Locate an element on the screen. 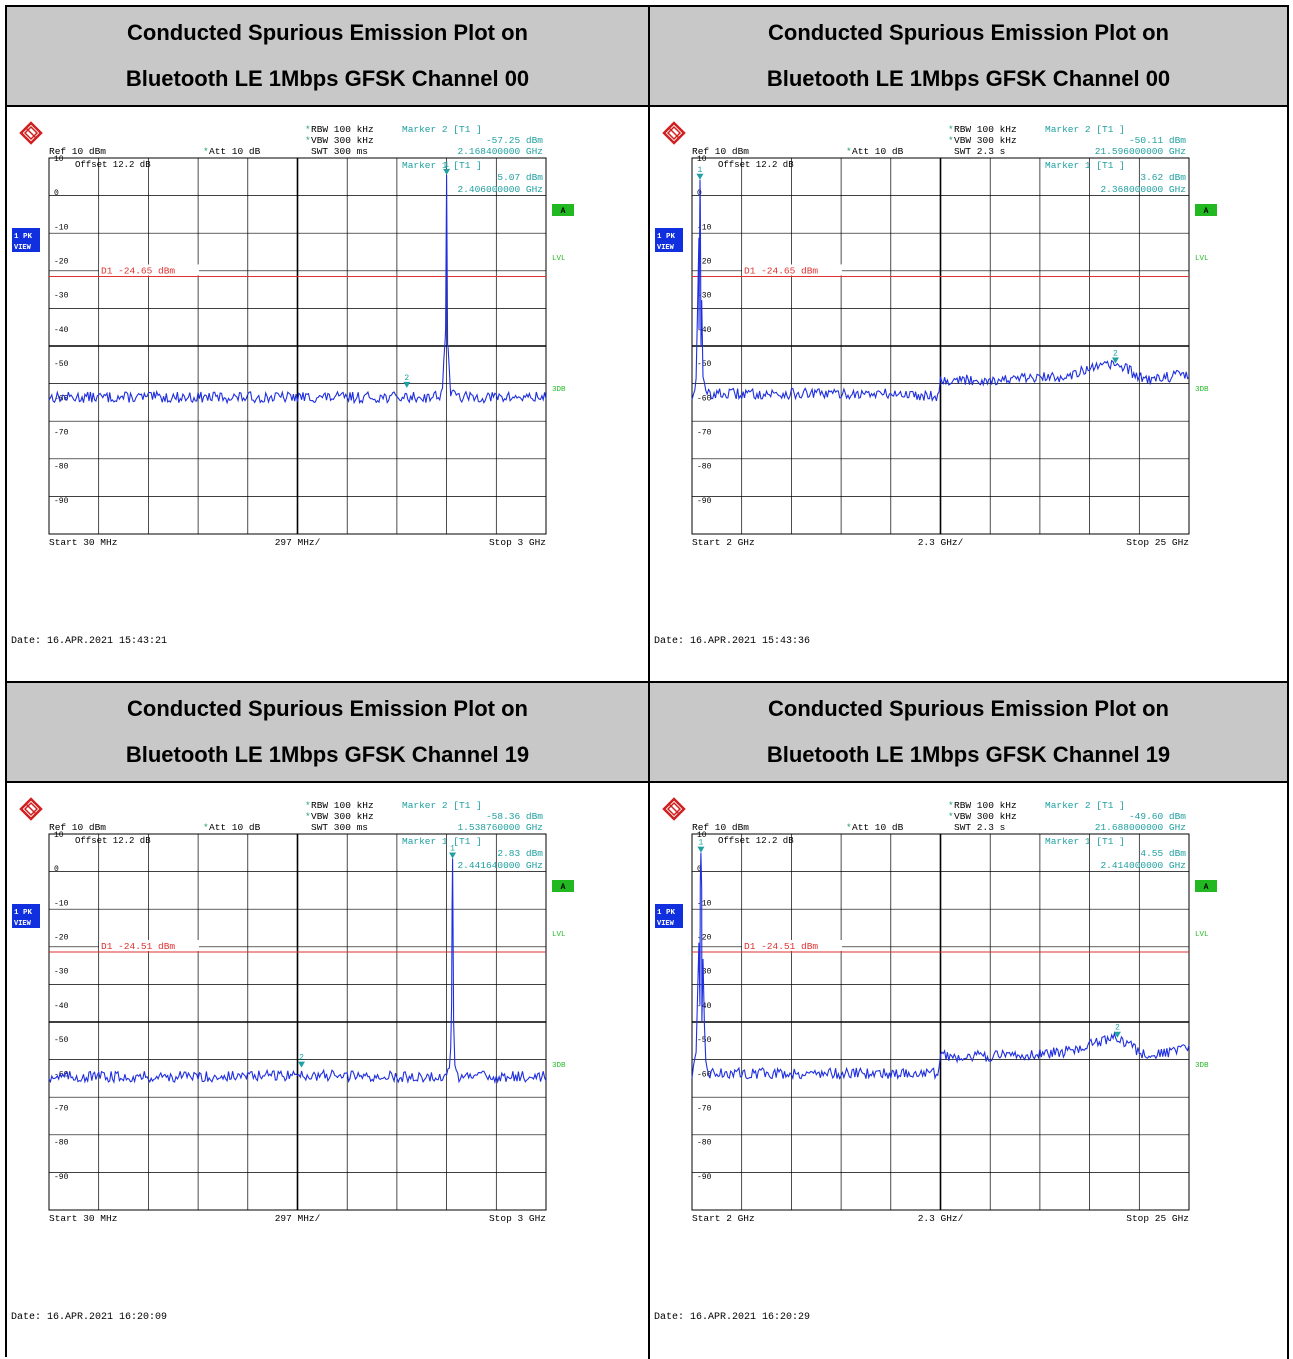 The height and width of the screenshot is (1359, 1293). span-per-div-label: 2.3 GHz/ is located at coordinates (941, 542).